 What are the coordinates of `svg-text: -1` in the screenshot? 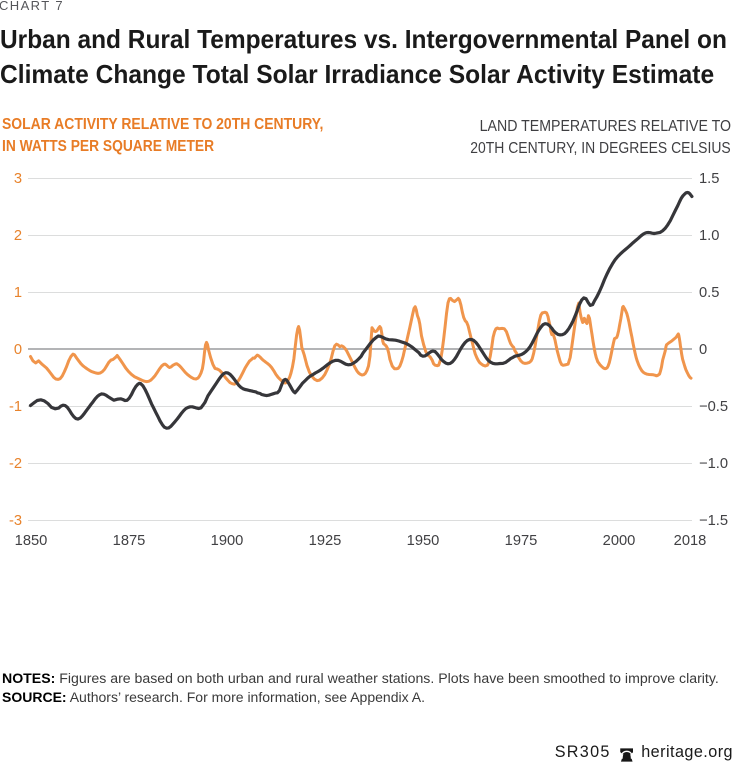 It's located at (15, 407).